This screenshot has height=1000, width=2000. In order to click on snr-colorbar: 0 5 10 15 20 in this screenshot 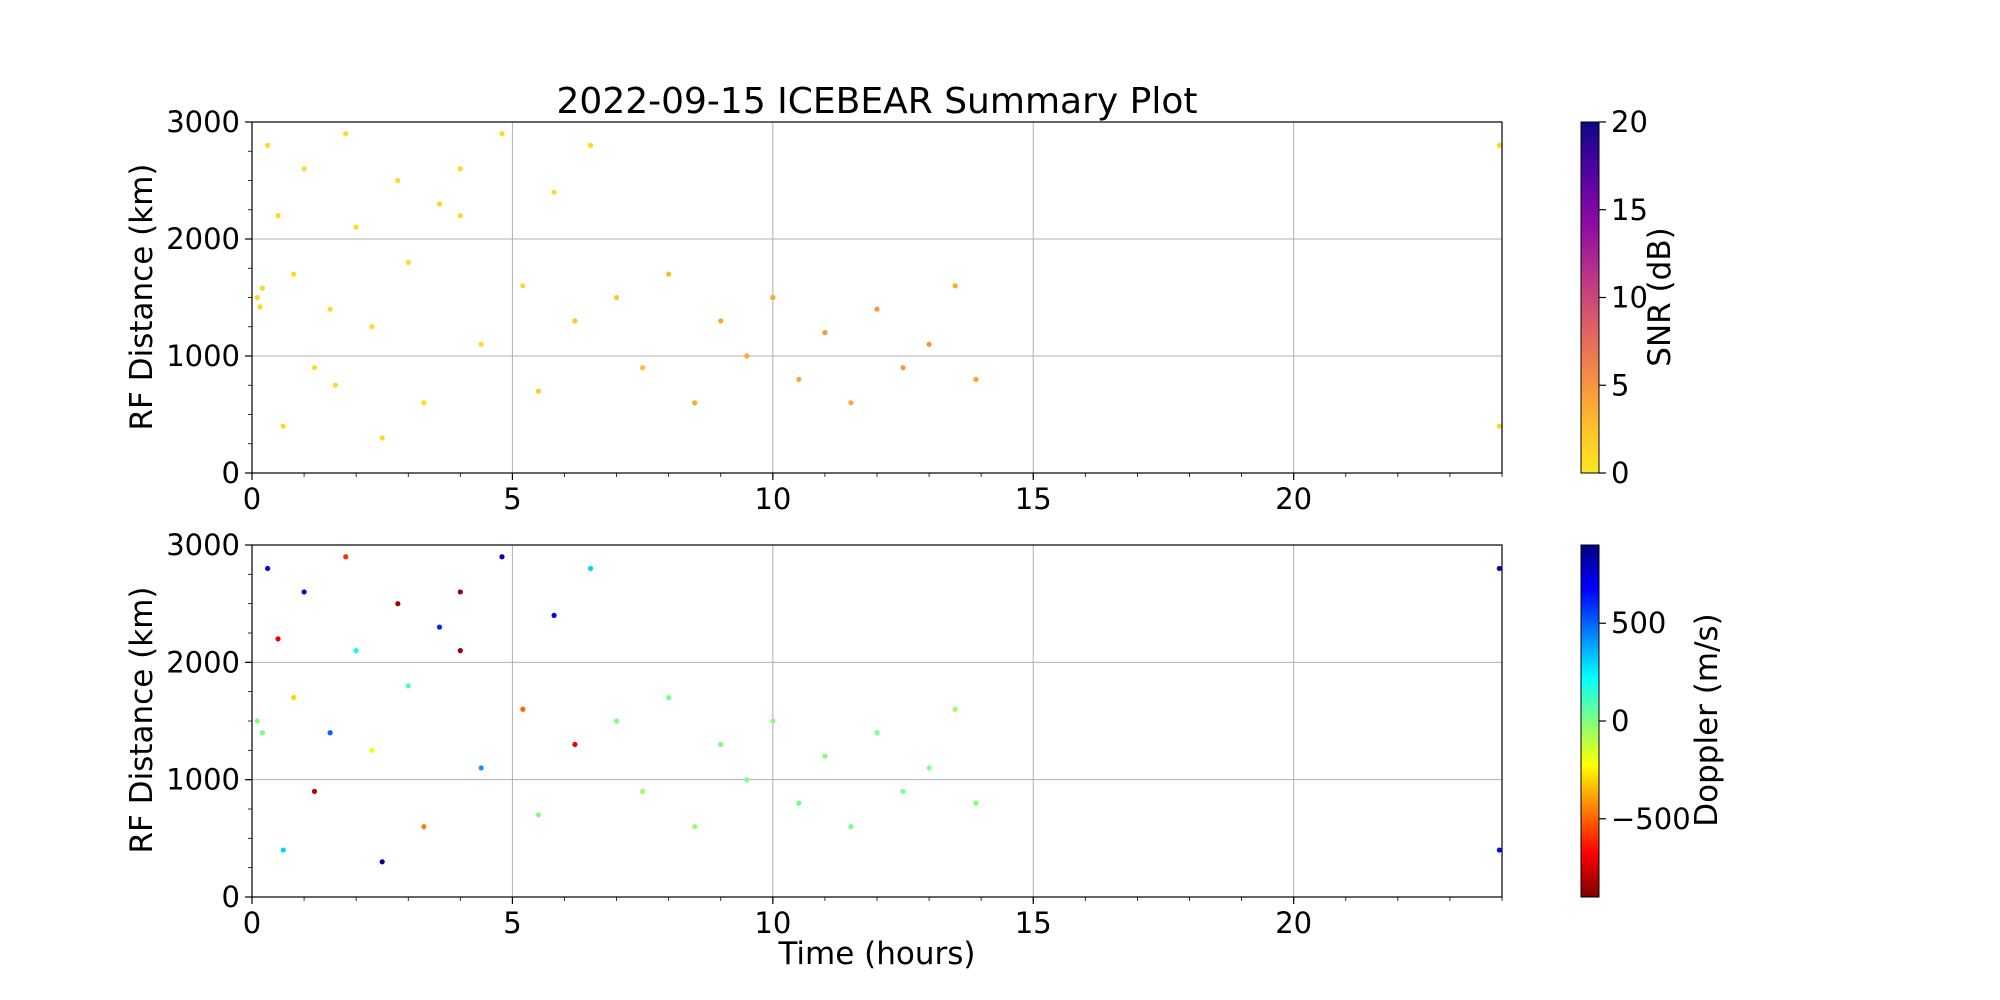, I will do `click(1614, 297)`.